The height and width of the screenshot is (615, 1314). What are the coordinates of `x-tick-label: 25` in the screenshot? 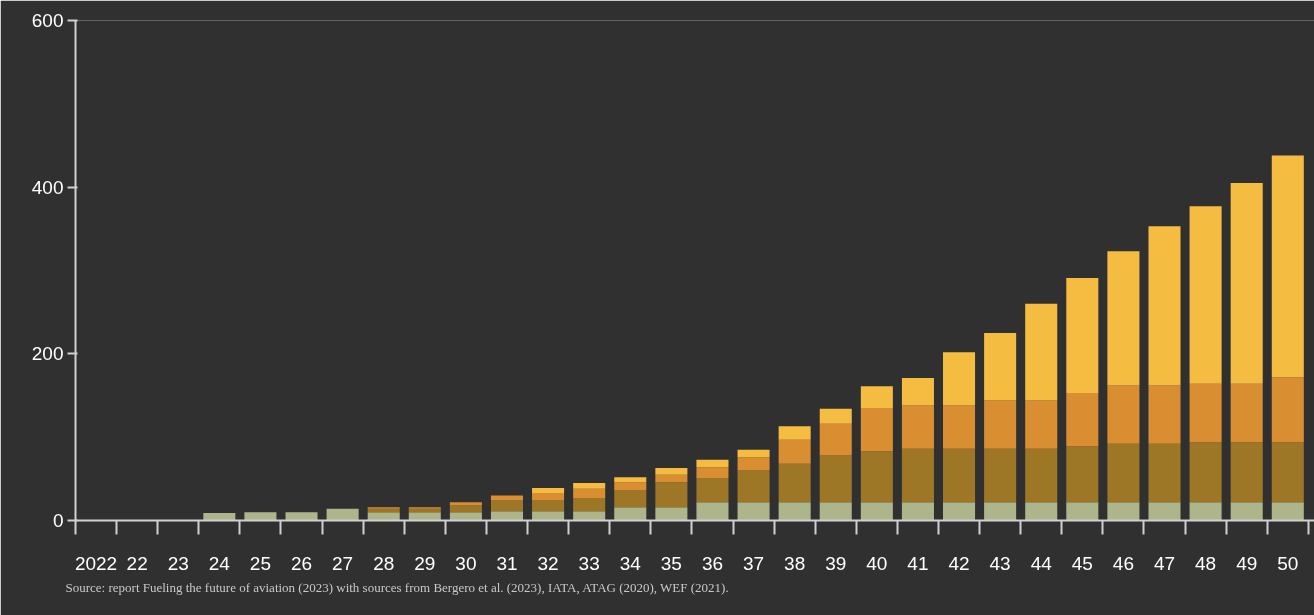 It's located at (260, 563).